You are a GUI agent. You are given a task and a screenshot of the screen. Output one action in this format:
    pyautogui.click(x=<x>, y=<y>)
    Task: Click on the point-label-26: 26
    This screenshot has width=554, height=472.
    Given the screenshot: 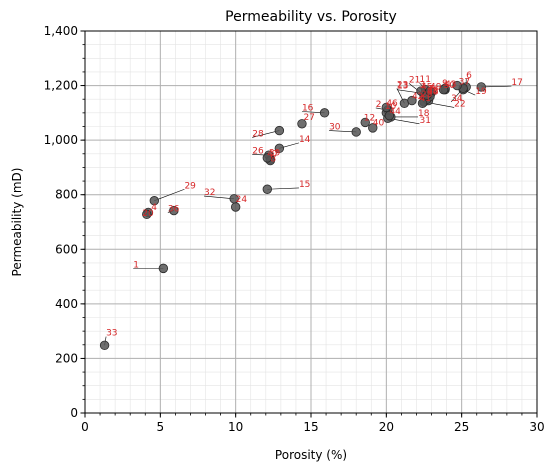 What is the action you would take?
    pyautogui.click(x=258, y=151)
    